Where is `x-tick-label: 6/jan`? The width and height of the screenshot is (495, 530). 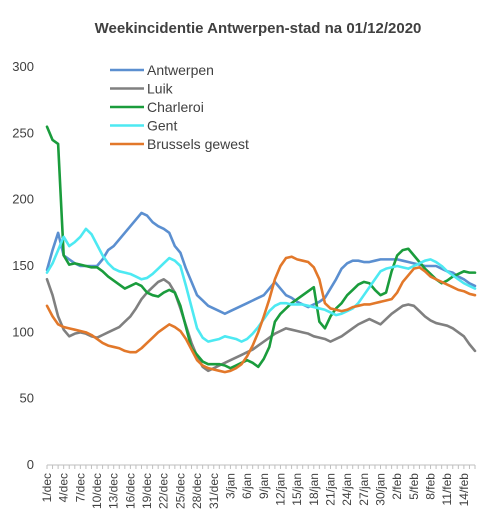 x-tick-label: 6/jan is located at coordinates (247, 486).